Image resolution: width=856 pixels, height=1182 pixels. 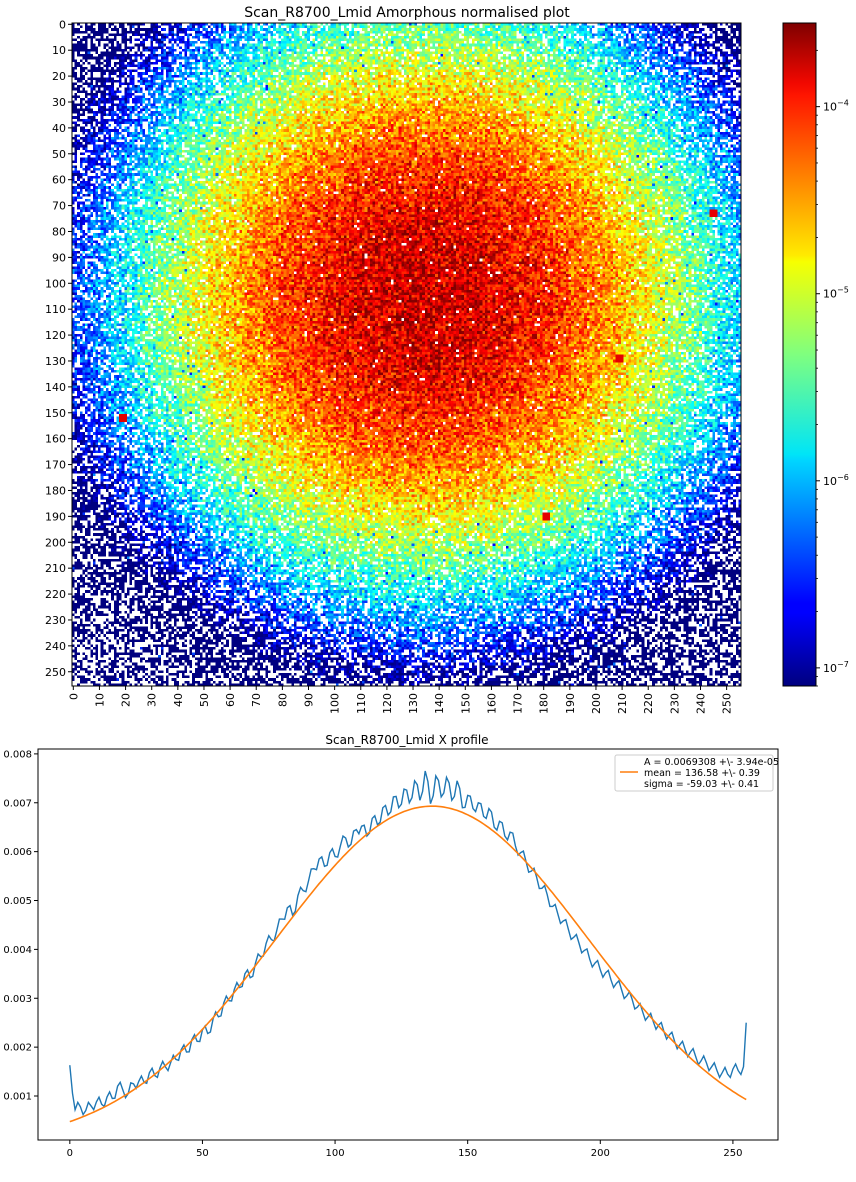 What do you see at coordinates (55, 516) in the screenshot?
I see `y-tick-label: 190` at bounding box center [55, 516].